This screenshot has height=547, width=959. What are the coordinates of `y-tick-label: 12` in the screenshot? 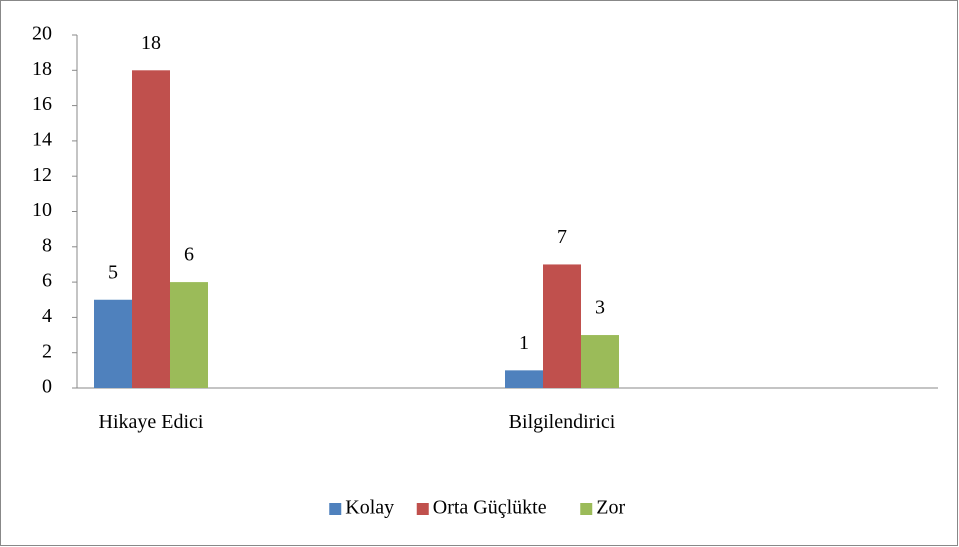 It's located at (42, 175).